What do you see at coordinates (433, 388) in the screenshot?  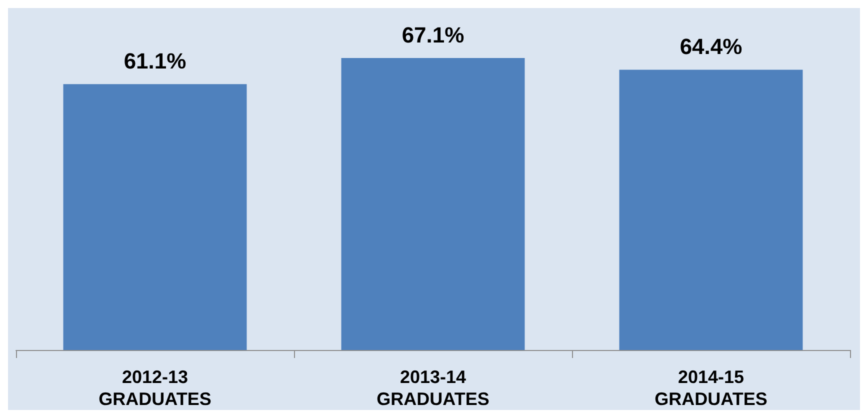 I see `x-tick-label: 2013-14 GRADUATES` at bounding box center [433, 388].